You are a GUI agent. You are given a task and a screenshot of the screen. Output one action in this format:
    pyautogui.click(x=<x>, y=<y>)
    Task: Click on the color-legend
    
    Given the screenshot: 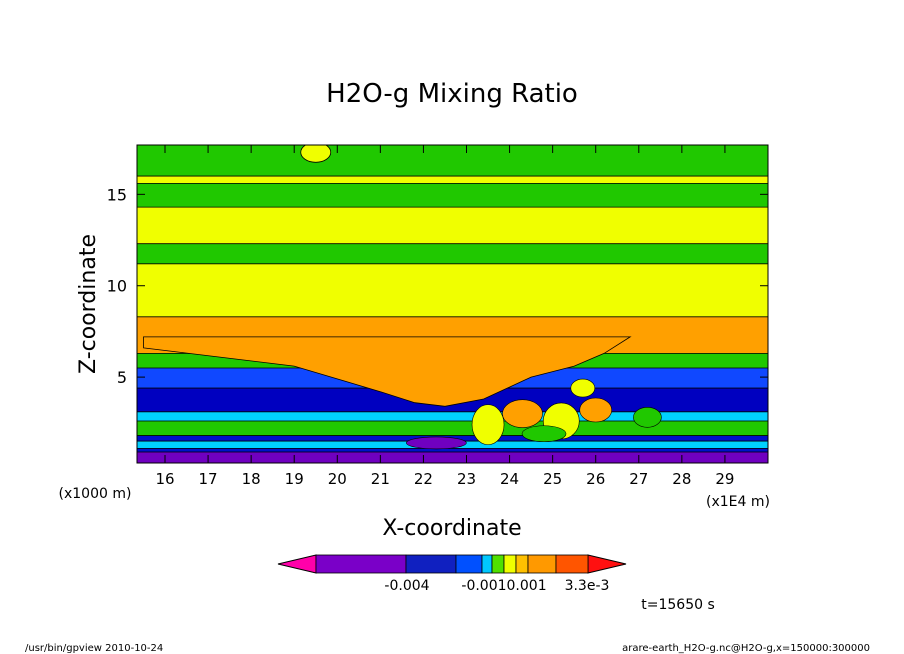 What is the action you would take?
    pyautogui.click(x=452, y=564)
    